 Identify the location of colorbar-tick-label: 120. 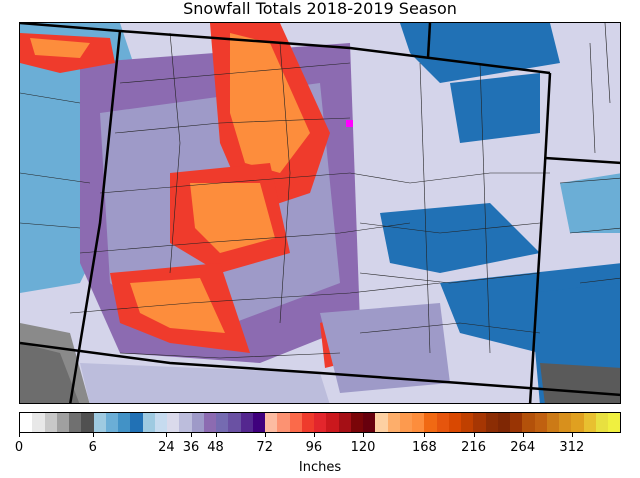
(363, 447).